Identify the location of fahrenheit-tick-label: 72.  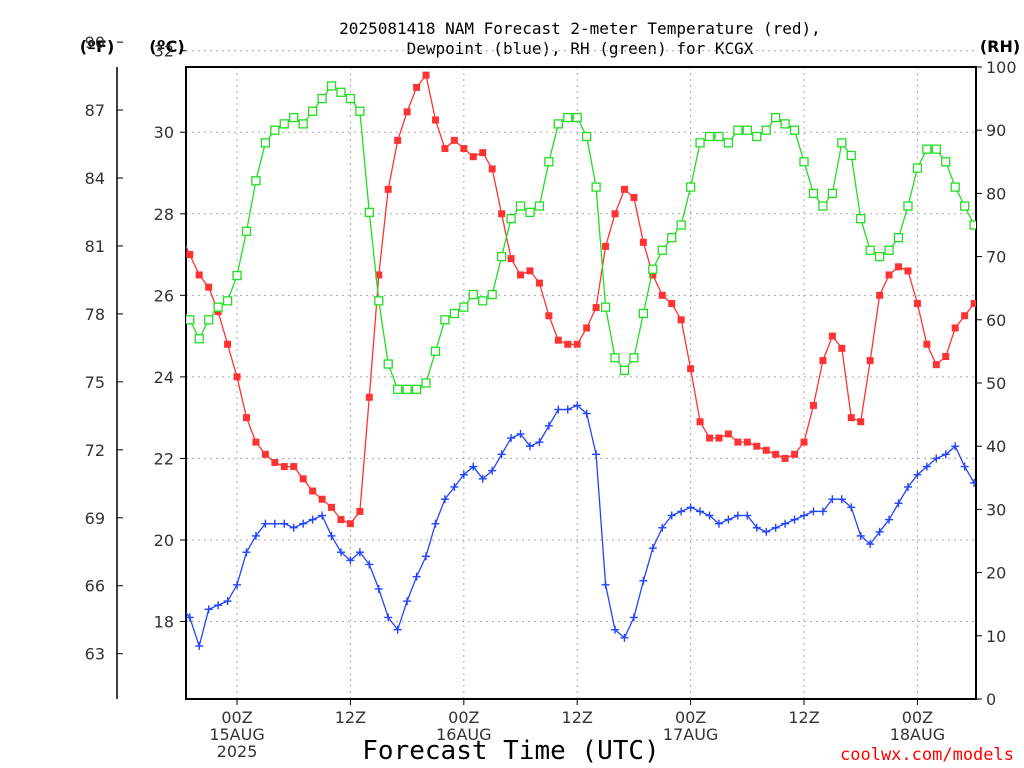
(95, 450).